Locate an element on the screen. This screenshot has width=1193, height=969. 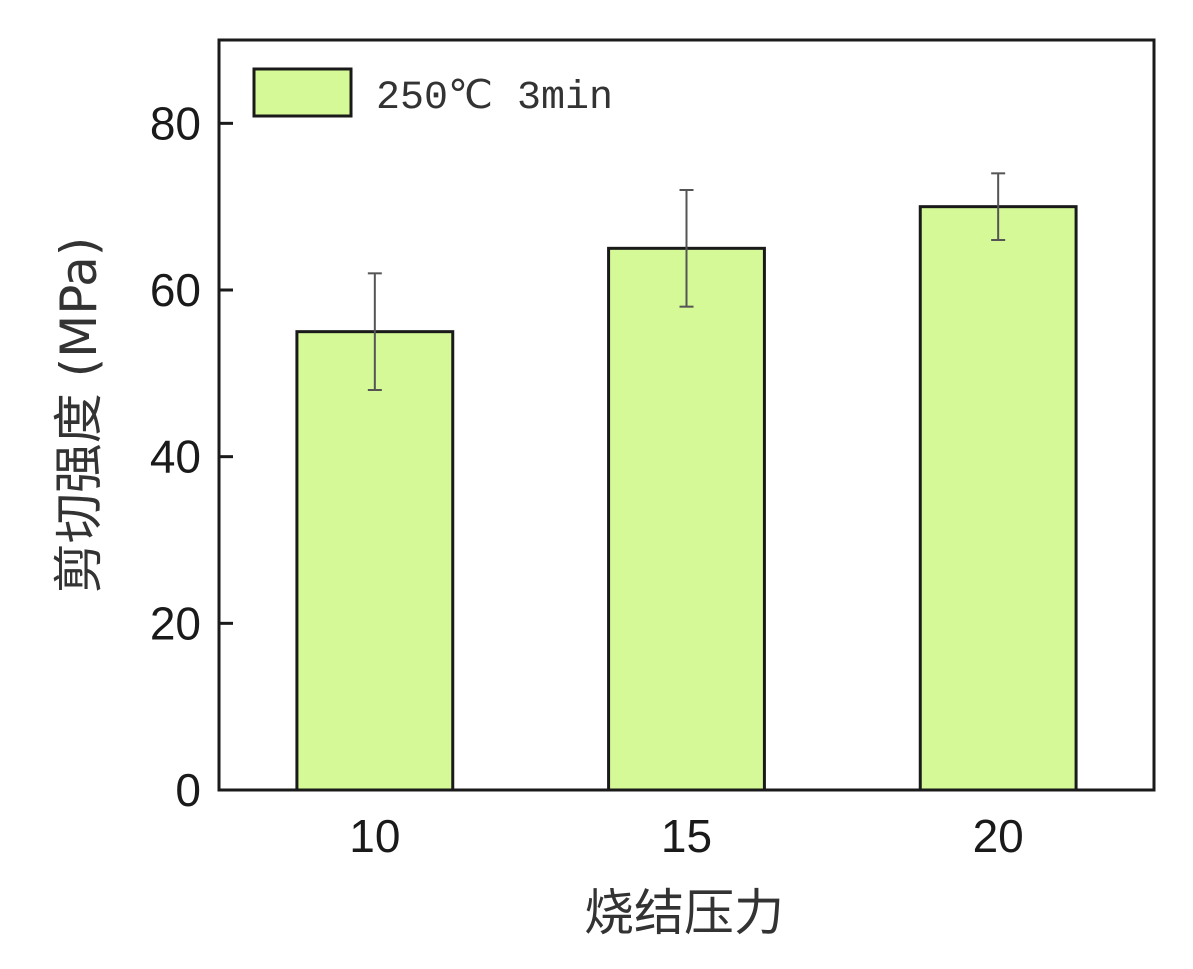
x-axis: 10 15 20 is located at coordinates (686, 819).